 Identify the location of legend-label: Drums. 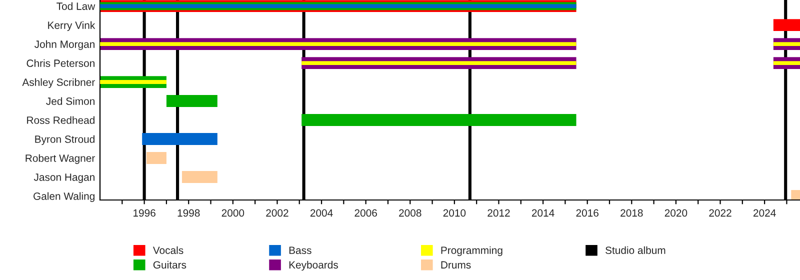
(456, 265).